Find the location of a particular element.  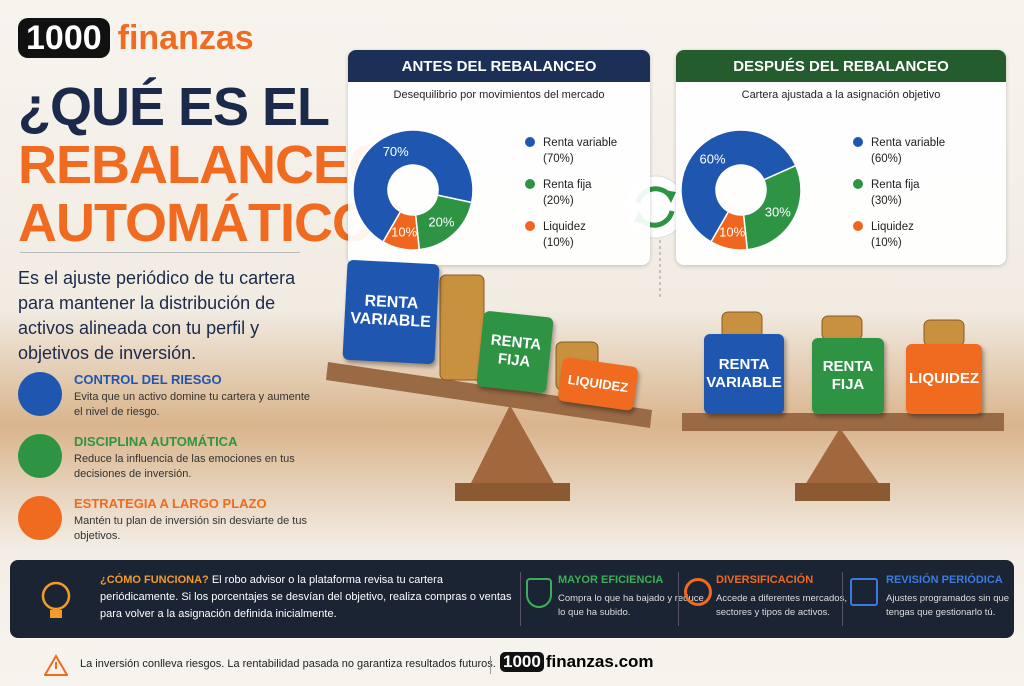

feature-title: MAYOR EFICIENCIA is located at coordinates (611, 580).